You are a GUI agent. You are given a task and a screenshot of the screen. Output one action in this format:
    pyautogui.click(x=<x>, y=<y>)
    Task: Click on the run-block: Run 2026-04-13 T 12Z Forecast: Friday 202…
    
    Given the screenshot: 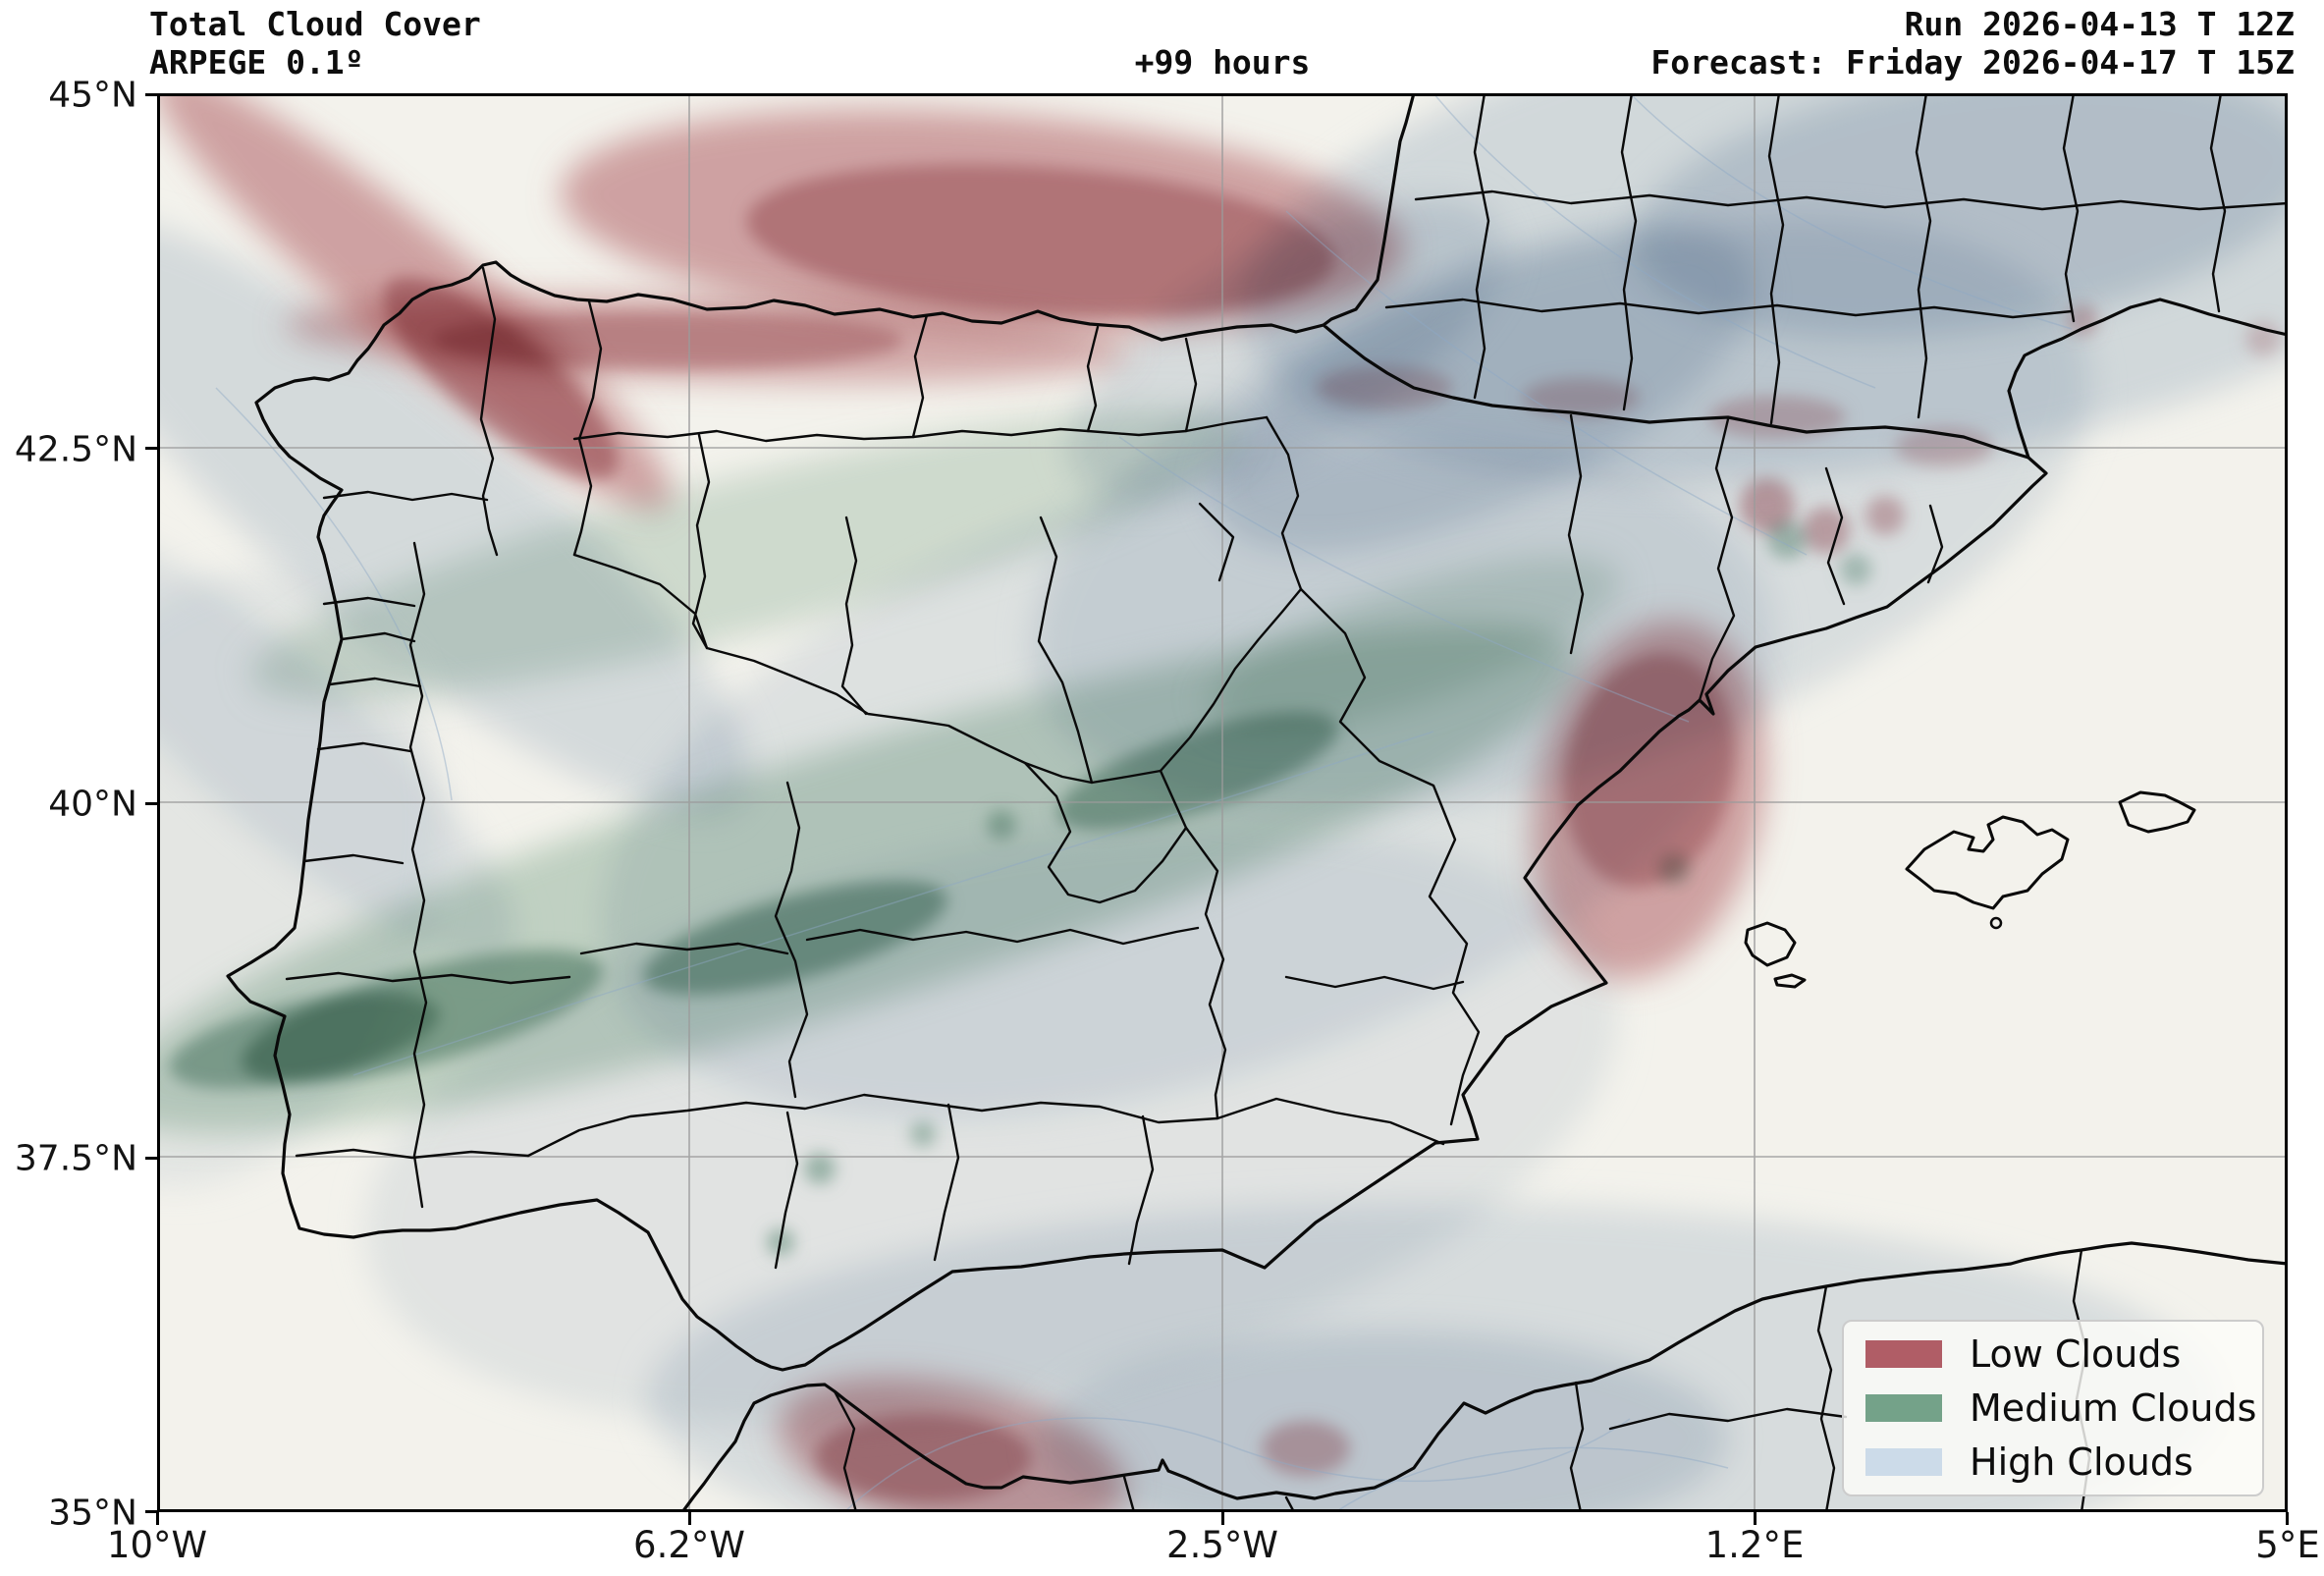 What is the action you would take?
    pyautogui.click(x=1972, y=43)
    